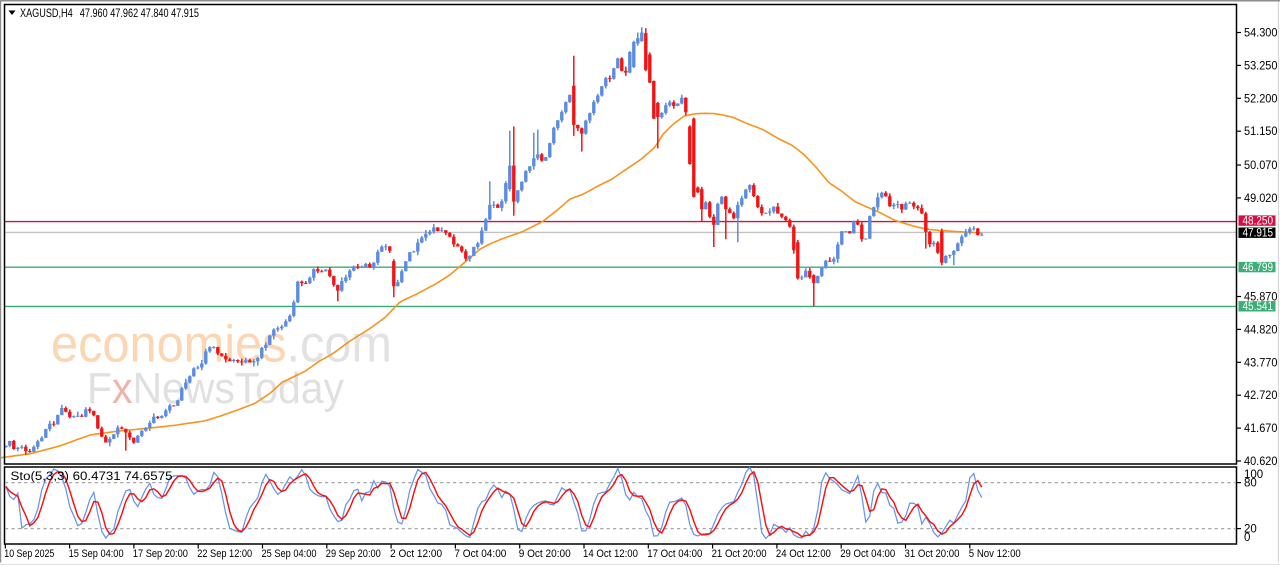 This screenshot has width=1280, height=567. What do you see at coordinates (96, 554) in the screenshot?
I see `svg-text: 15 Sep 04:00` at bounding box center [96, 554].